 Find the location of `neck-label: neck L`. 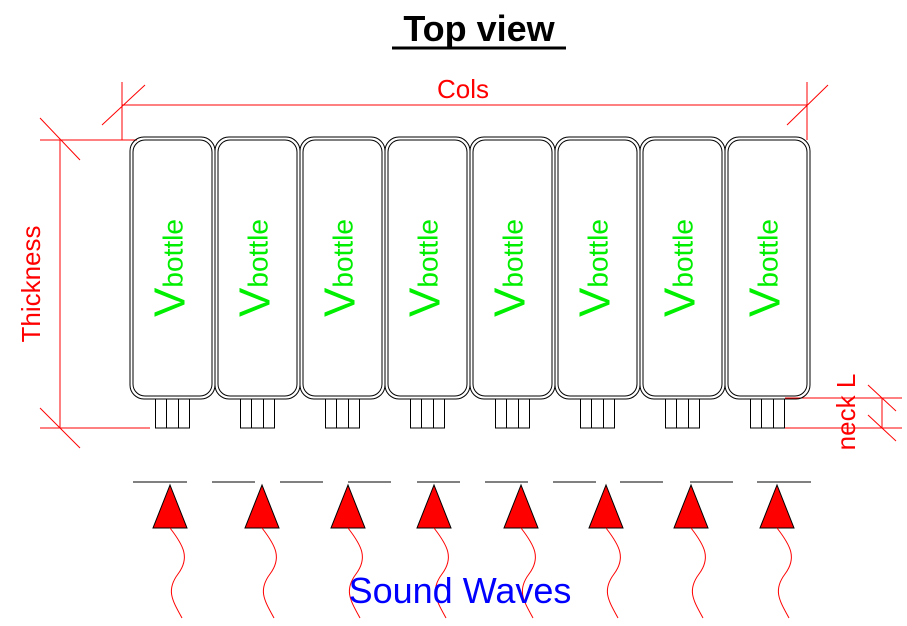

neck-label: neck L is located at coordinates (846, 412).